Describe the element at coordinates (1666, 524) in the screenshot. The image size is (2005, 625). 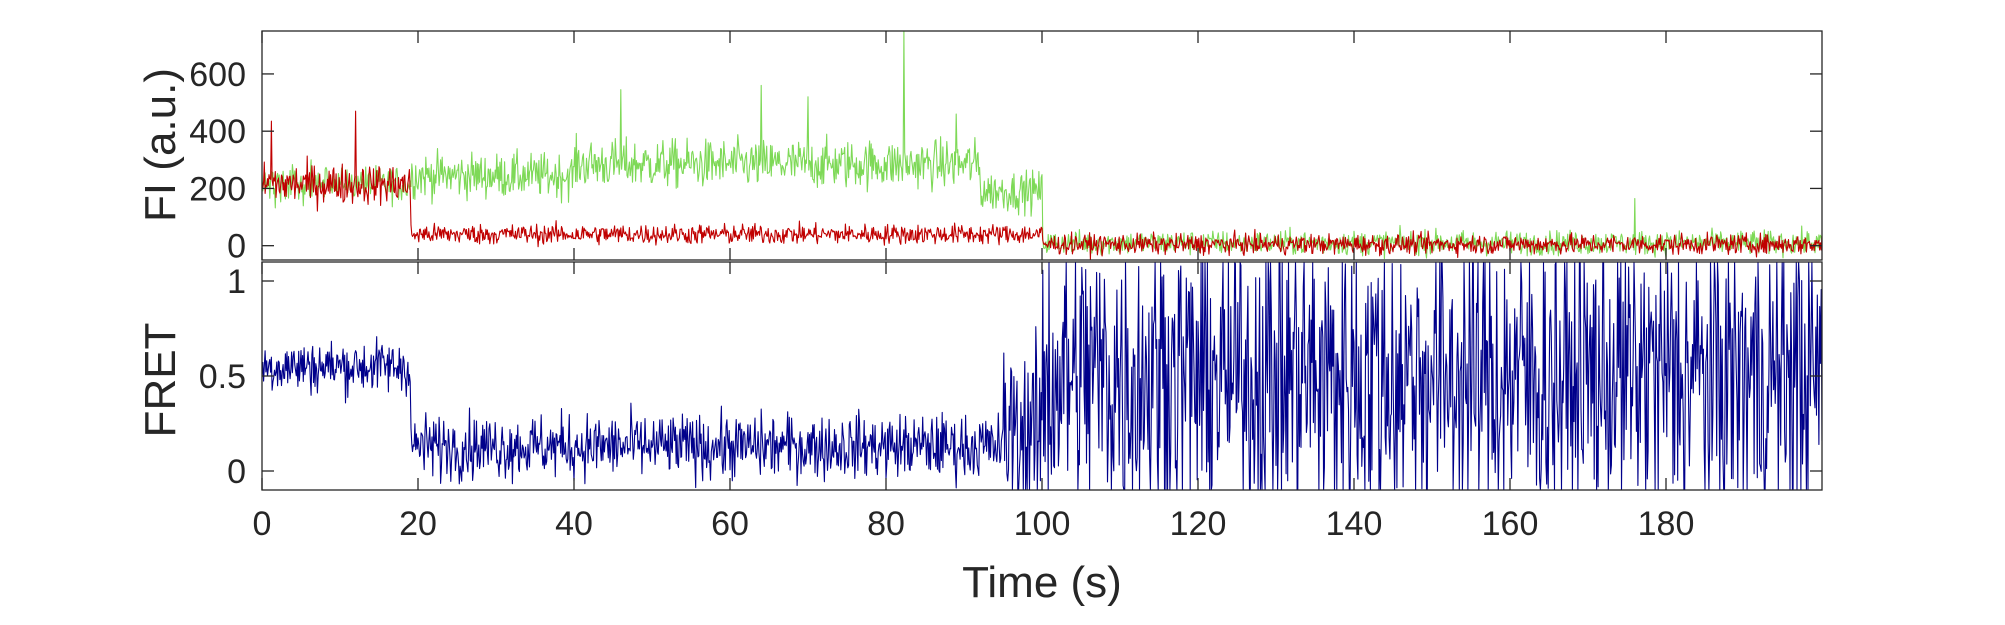
I see `x-tick-label: 180` at that location.